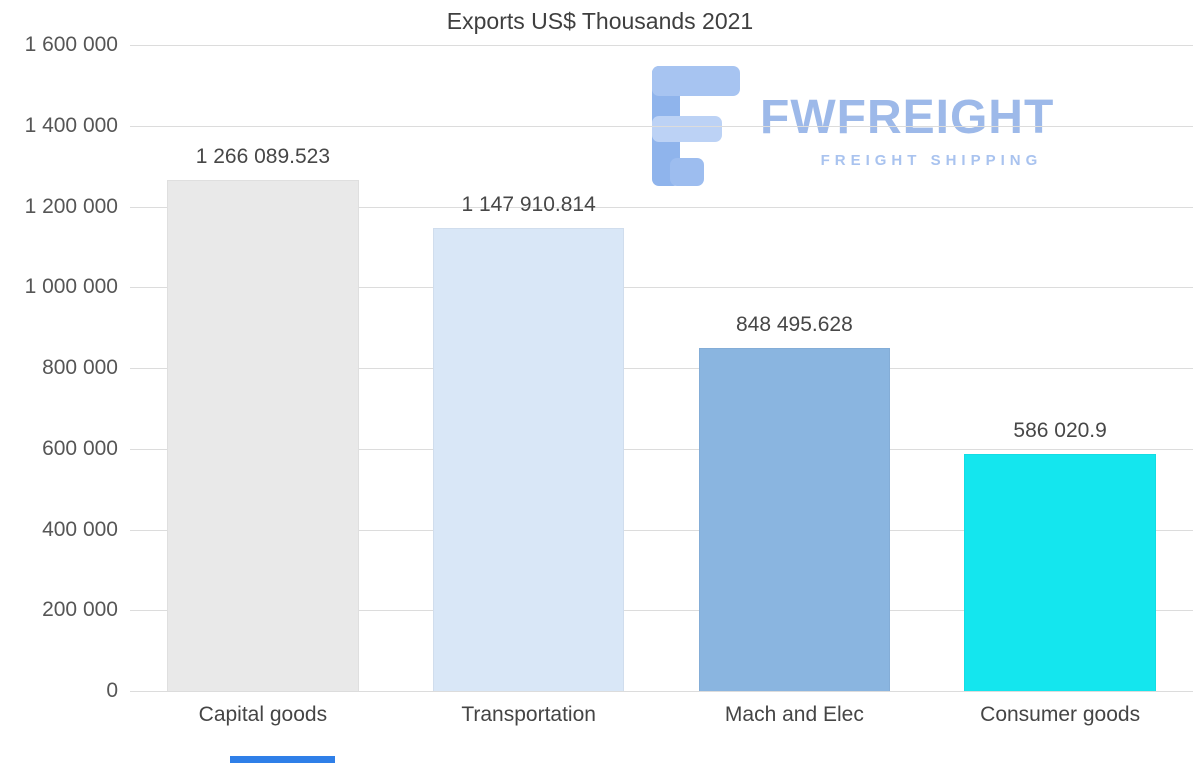 The image size is (1200, 763). What do you see at coordinates (1060, 714) in the screenshot?
I see `x-axis-label: Consumer goods` at bounding box center [1060, 714].